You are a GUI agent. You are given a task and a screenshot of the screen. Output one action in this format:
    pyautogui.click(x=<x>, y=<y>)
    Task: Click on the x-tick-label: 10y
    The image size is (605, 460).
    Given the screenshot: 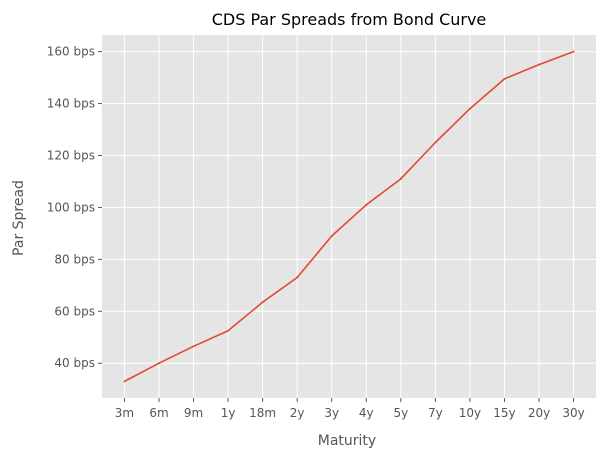 What is the action you would take?
    pyautogui.click(x=470, y=413)
    